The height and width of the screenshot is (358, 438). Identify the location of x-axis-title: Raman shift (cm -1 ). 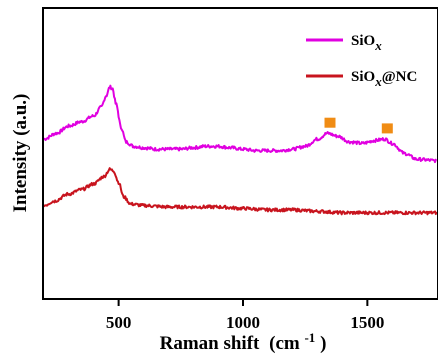
(243, 340).